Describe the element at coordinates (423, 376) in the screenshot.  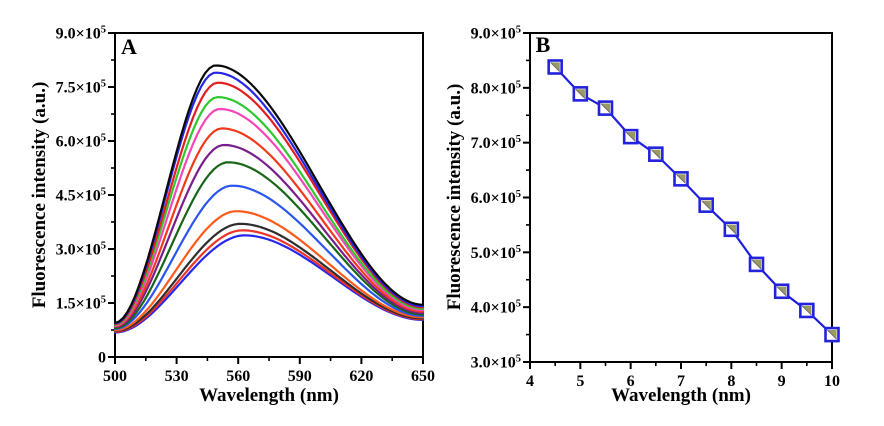
I see `x-tick-label: 650` at that location.